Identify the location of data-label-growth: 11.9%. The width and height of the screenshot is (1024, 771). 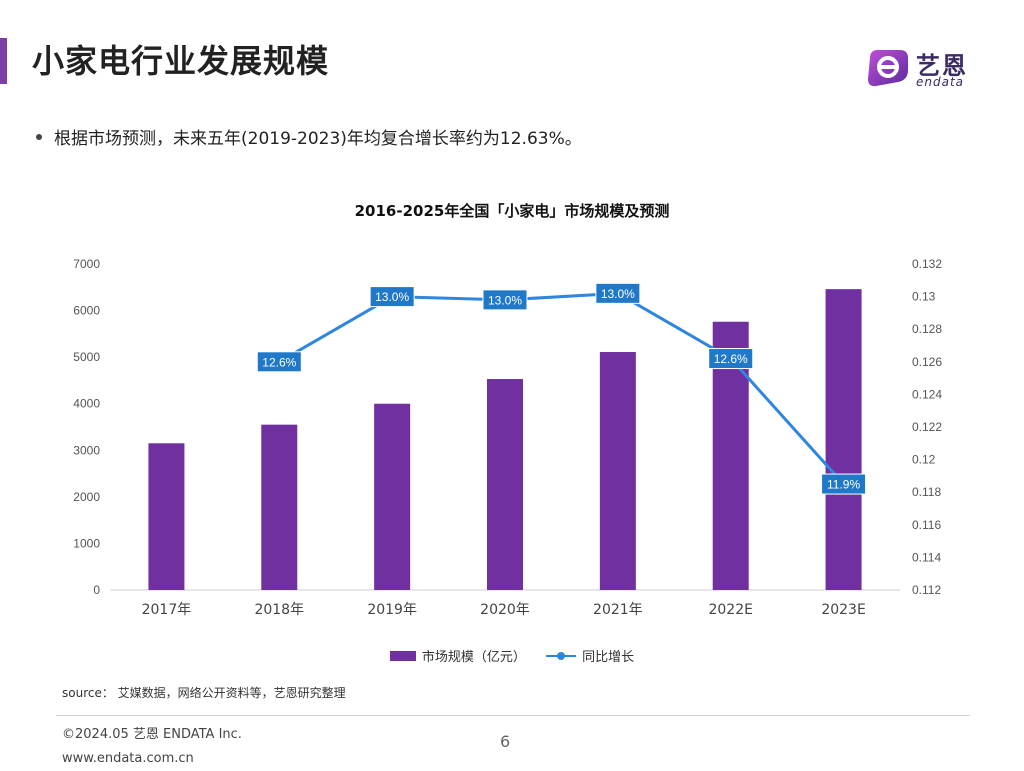
(843, 485).